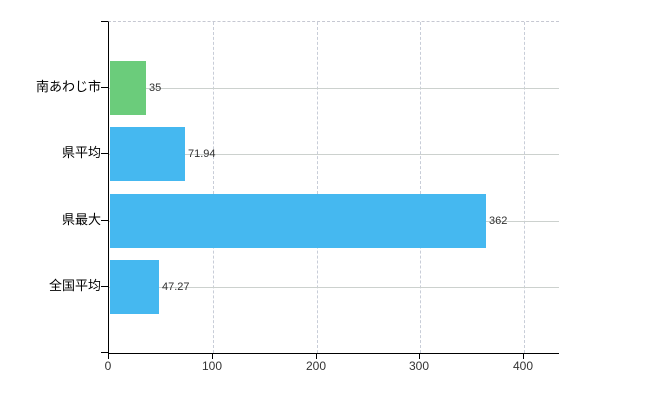 The width and height of the screenshot is (650, 400). Describe the element at coordinates (74, 285) in the screenshot. I see `category-label: 全国平均` at that location.